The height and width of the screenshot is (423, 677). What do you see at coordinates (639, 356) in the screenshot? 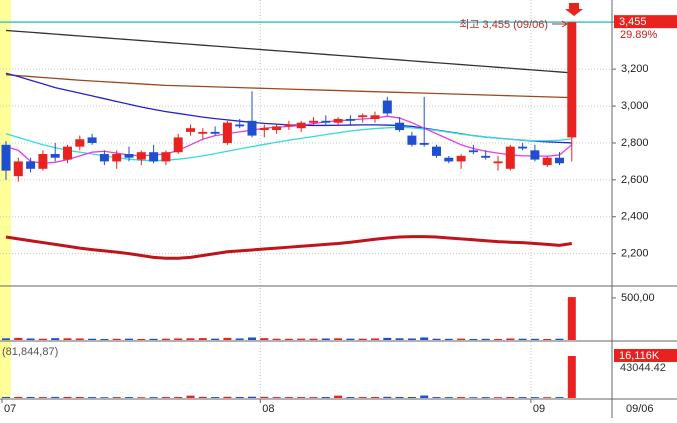
I see `indicator-last-label: 16,116K` at bounding box center [639, 356].